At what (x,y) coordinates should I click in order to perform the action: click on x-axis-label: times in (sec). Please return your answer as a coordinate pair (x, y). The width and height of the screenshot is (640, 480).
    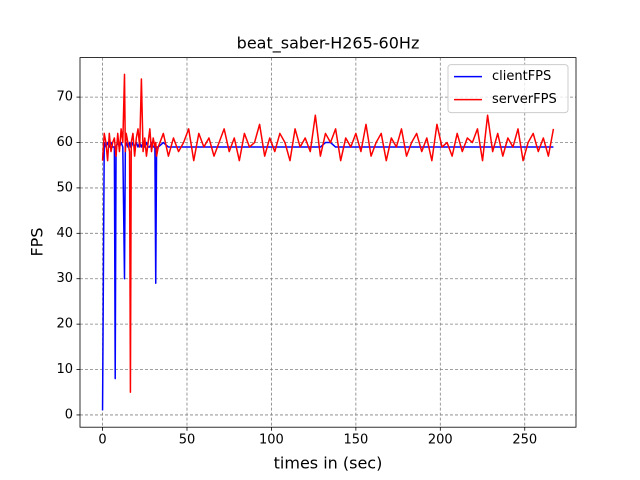
    Looking at the image, I should click on (328, 463).